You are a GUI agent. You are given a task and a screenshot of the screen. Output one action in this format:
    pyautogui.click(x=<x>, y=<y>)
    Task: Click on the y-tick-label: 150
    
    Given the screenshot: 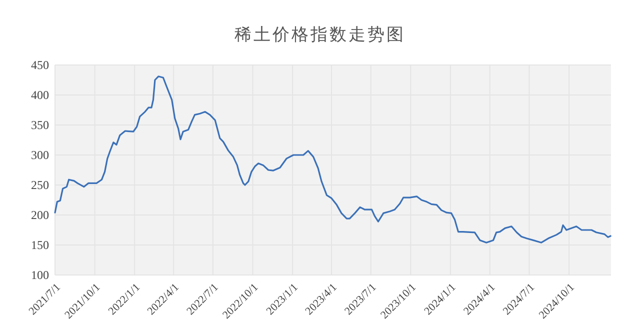 What is the action you would take?
    pyautogui.click(x=40, y=245)
    